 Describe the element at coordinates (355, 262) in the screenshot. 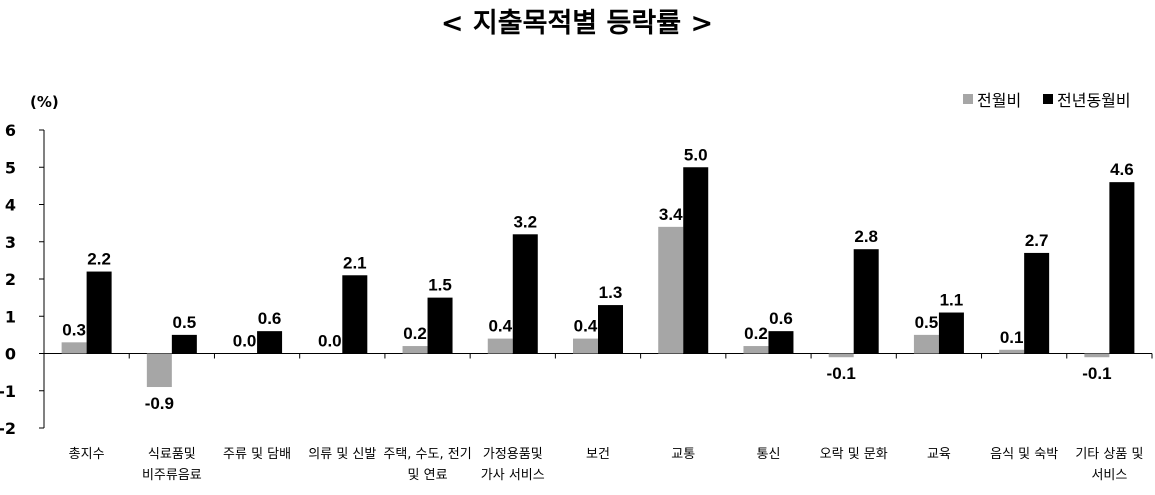

I see `data-label-yoy: 2.1` at that location.